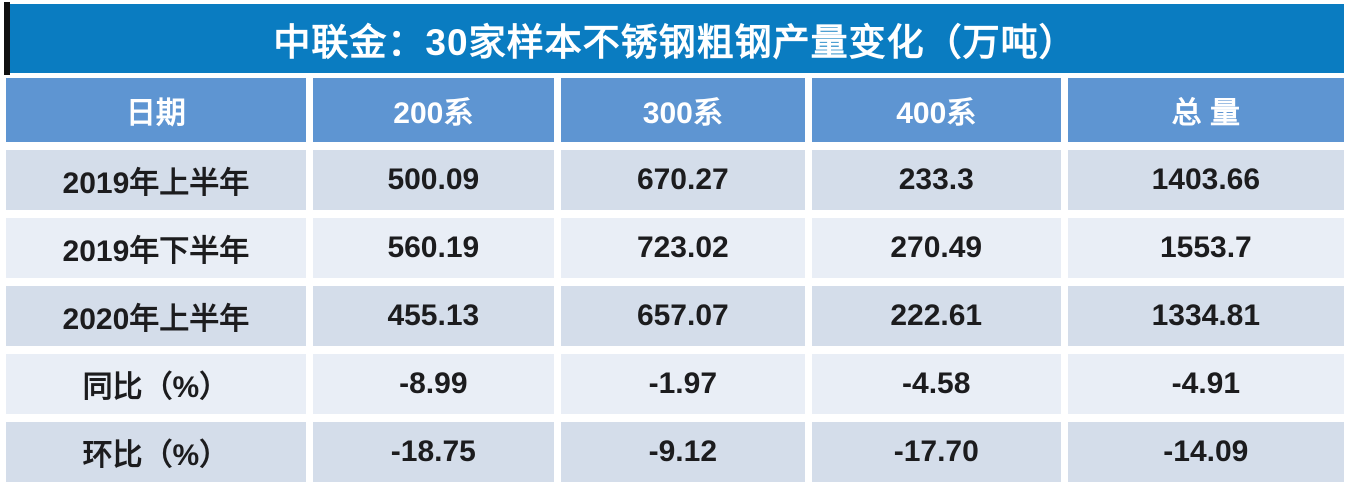 Image resolution: width=1350 pixels, height=503 pixels. Describe the element at coordinates (936, 110) in the screenshot. I see `column-header-400: 400系` at that location.